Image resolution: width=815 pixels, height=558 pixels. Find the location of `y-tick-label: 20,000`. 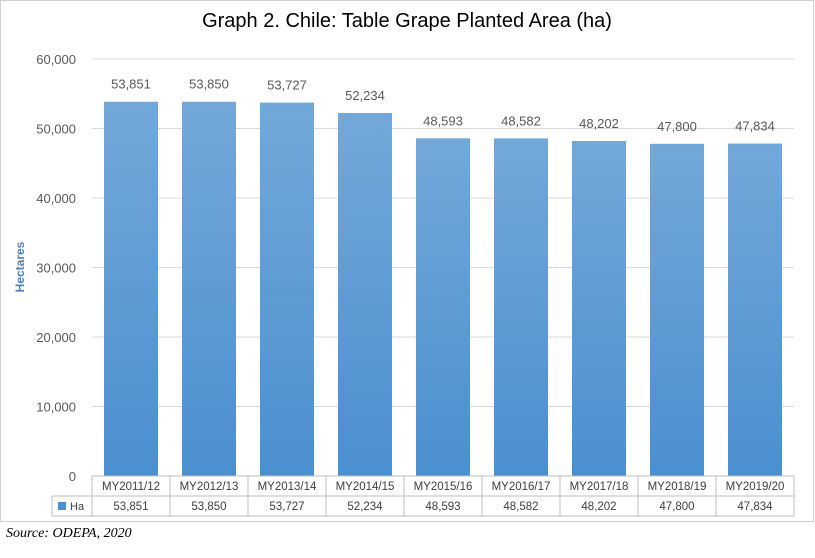

y-tick-label: 20,000 is located at coordinates (56, 337).